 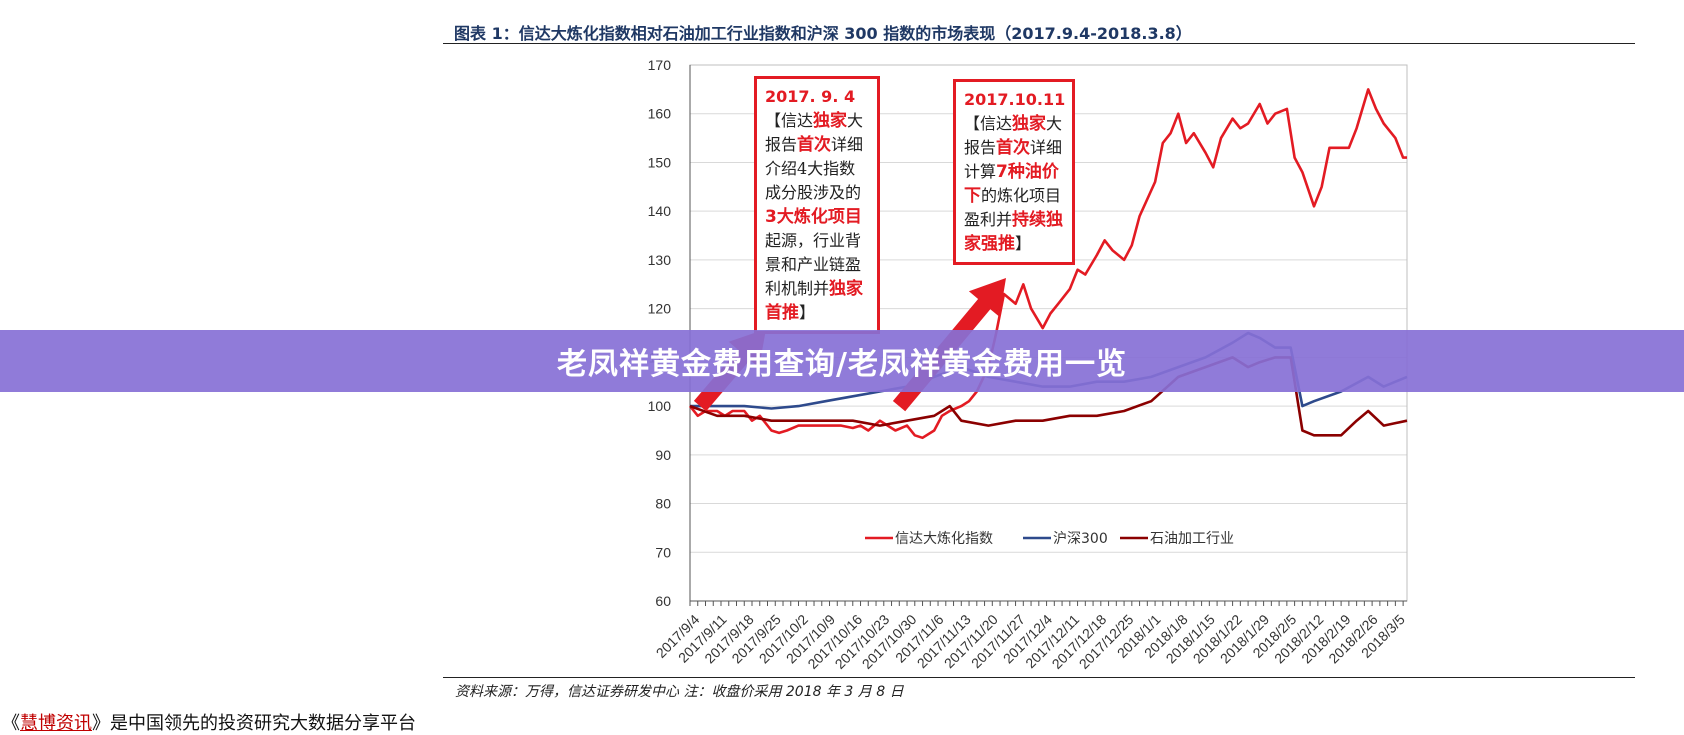 What do you see at coordinates (660, 211) in the screenshot?
I see `y-tick-label: 140` at bounding box center [660, 211].